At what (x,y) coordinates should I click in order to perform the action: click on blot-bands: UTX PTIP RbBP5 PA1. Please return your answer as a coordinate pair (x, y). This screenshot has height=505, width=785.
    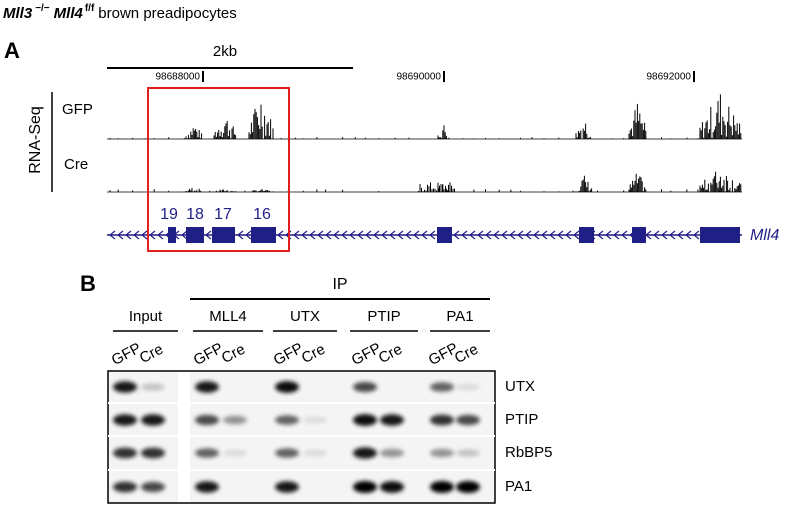
    Looking at the image, I should click on (330, 437).